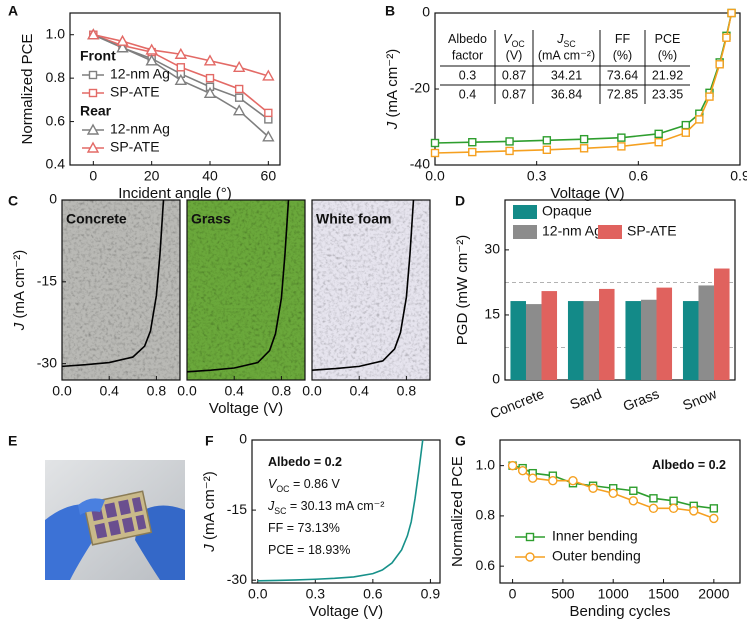 The width and height of the screenshot is (747, 638). I want to click on annotation-part: V, so click(273, 484).